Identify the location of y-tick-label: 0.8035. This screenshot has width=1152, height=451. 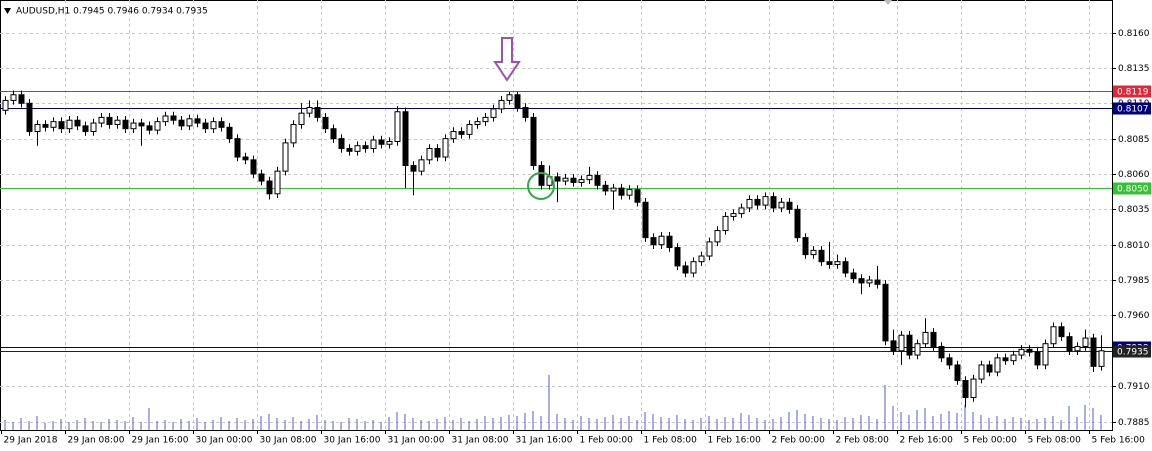
(1134, 210).